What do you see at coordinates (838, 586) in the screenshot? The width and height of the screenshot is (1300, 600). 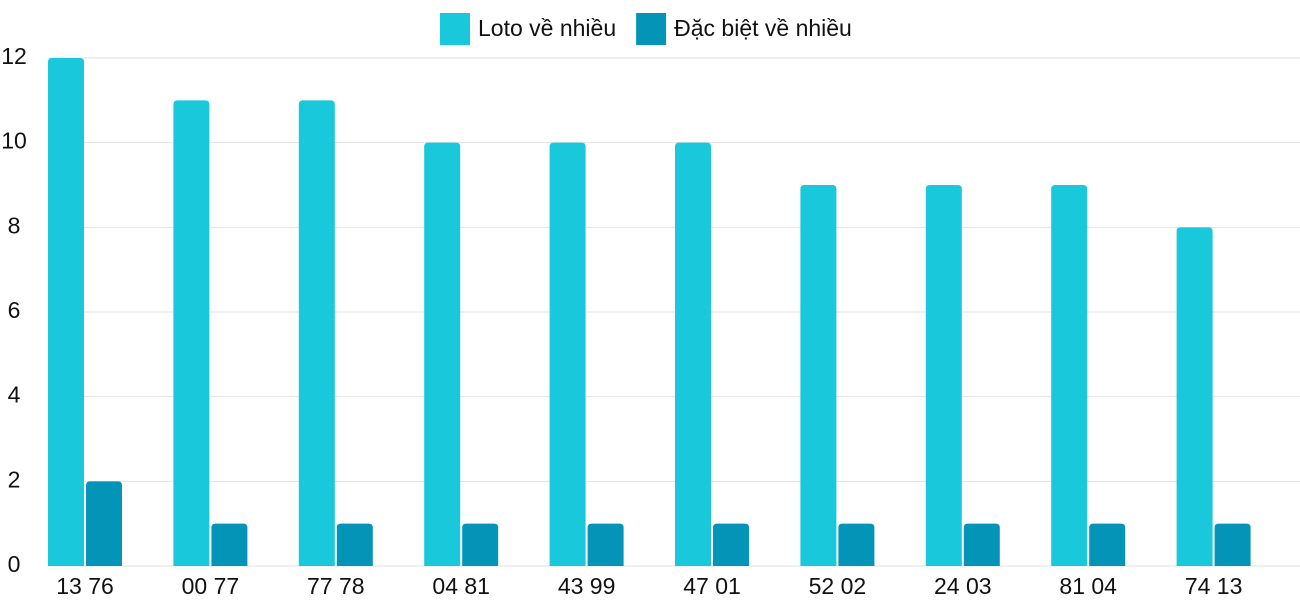 I see `x-tick-label: 52 02` at bounding box center [838, 586].